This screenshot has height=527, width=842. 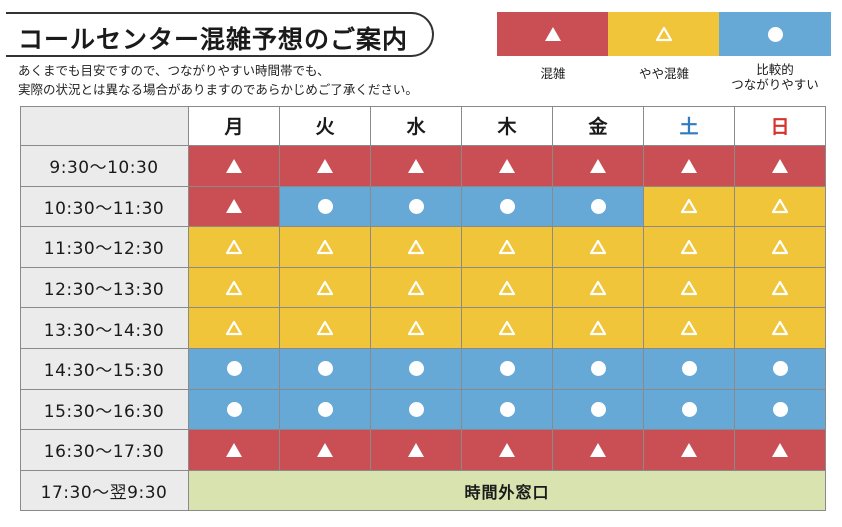 What do you see at coordinates (507, 126) in the screenshot?
I see `day-header: 木` at bounding box center [507, 126].